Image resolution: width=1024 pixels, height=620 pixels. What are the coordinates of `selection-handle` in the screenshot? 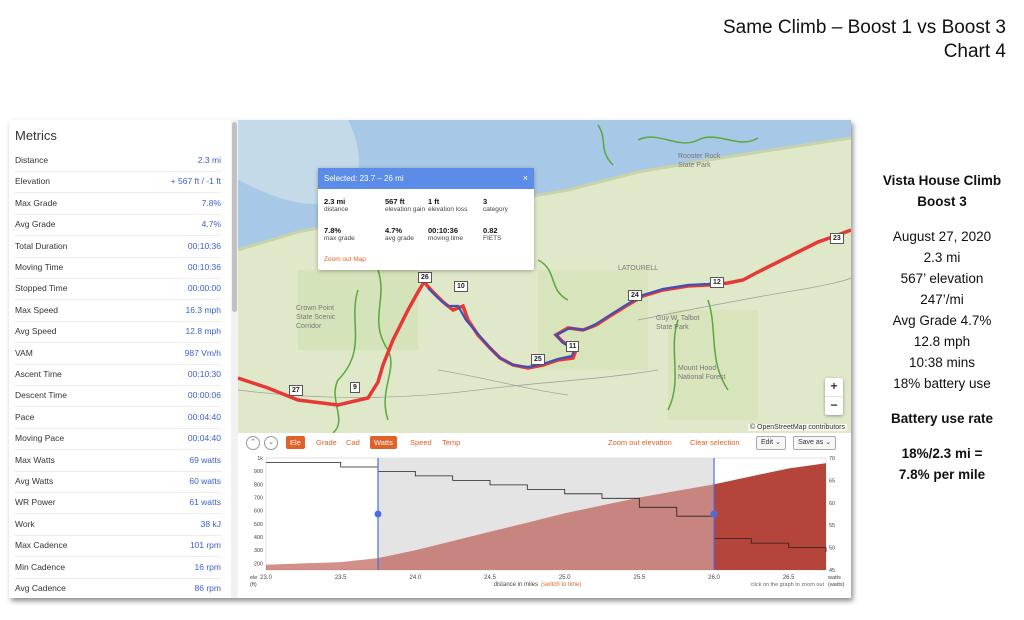 It's located at (714, 514).